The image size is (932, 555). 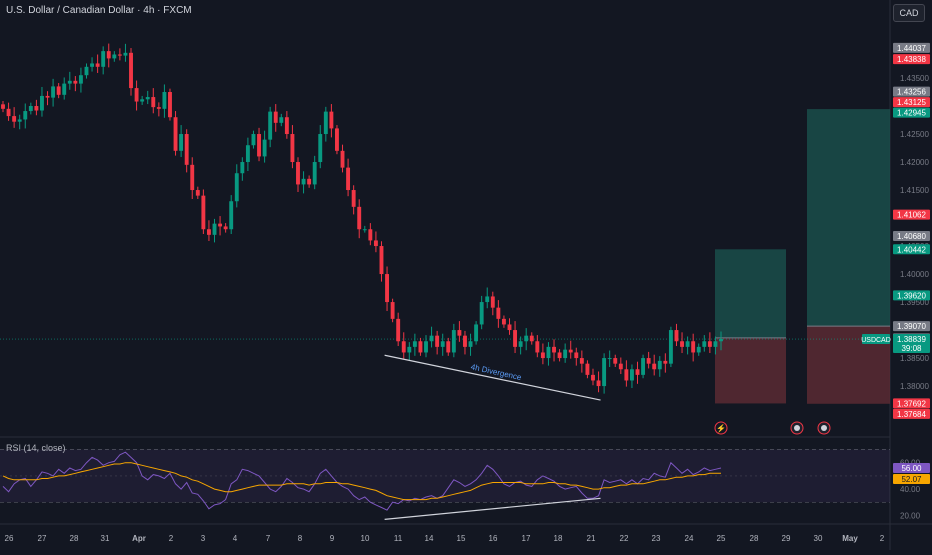 I want to click on price-axis-tick: 1.38000, so click(x=914, y=386).